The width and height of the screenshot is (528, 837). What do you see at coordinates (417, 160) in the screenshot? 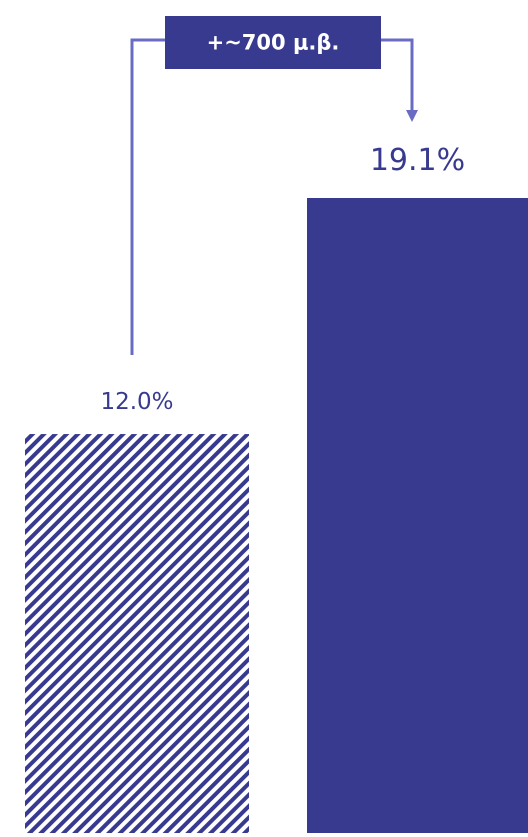
I see `value-label-2: 19.1%` at bounding box center [417, 160].